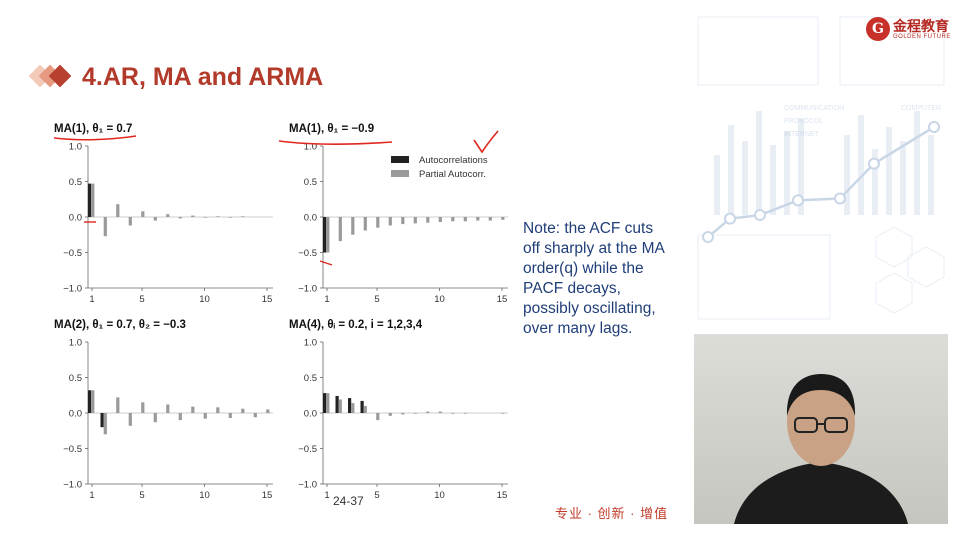 The width and height of the screenshot is (960, 540). I want to click on background-decoration: COMMUNICATION PROTOCOL INTERNET COMPUTER, so click(821, 168).